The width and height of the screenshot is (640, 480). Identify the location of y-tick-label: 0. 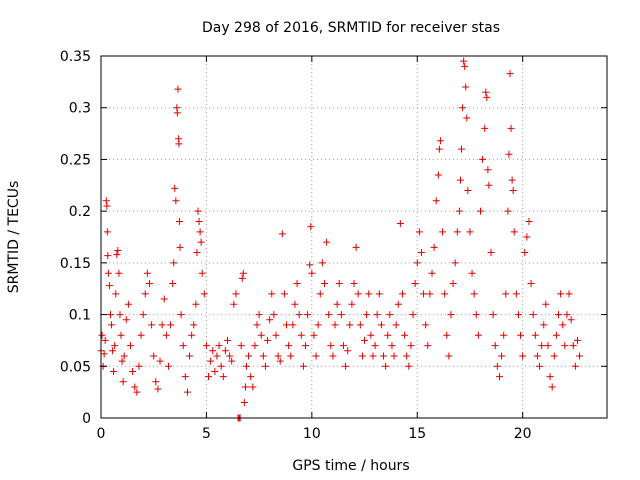
(86, 419).